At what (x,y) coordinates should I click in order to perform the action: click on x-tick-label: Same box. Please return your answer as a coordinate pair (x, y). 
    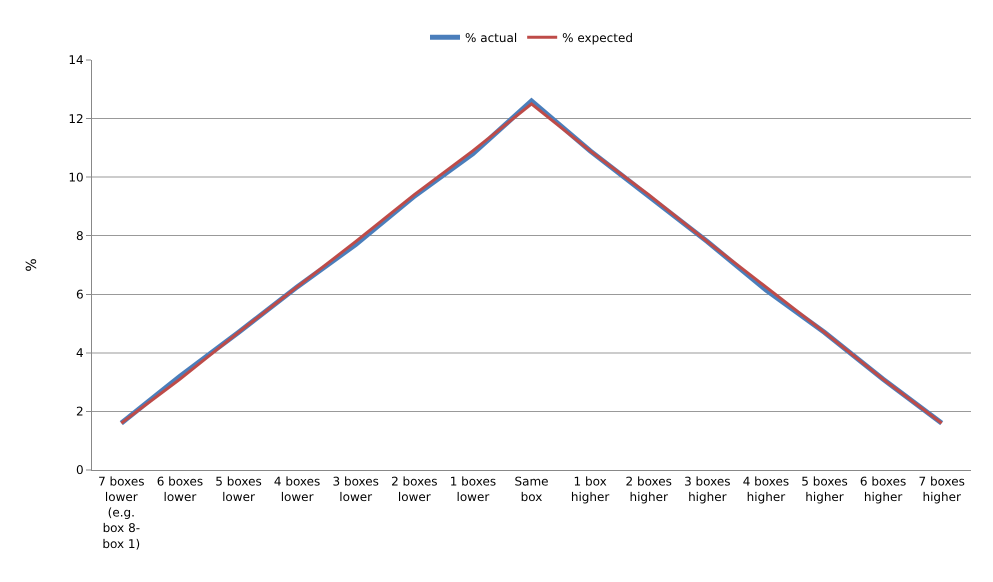
    Looking at the image, I should click on (531, 489).